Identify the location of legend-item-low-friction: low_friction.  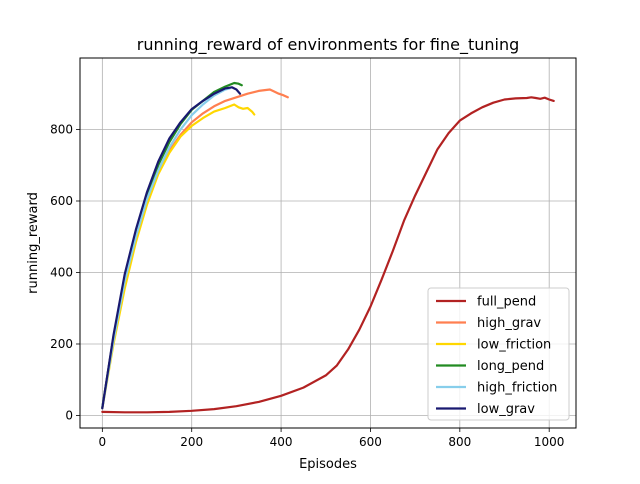
(493, 345).